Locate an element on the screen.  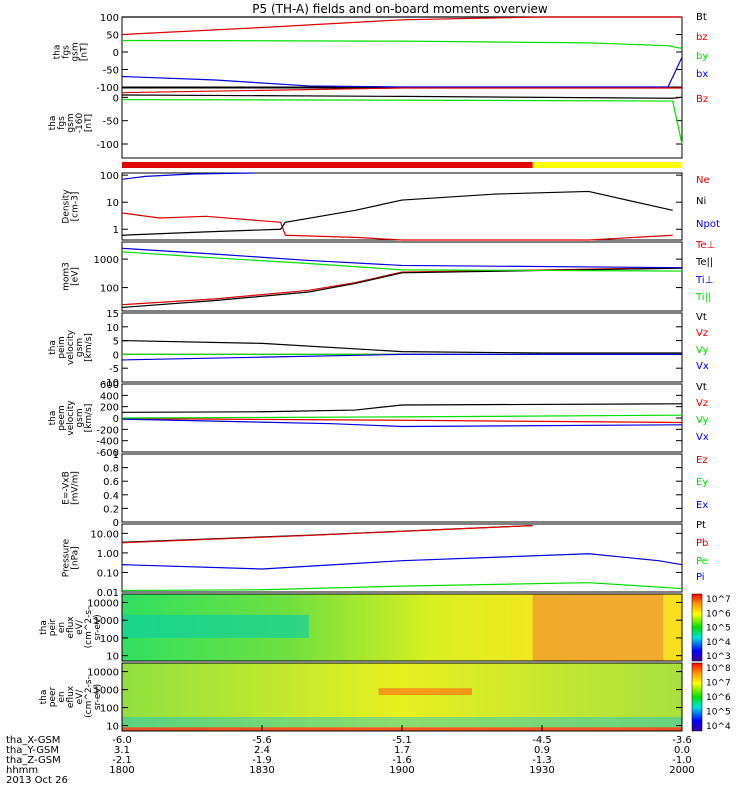
series-line-Te|| is located at coordinates (402, 288).